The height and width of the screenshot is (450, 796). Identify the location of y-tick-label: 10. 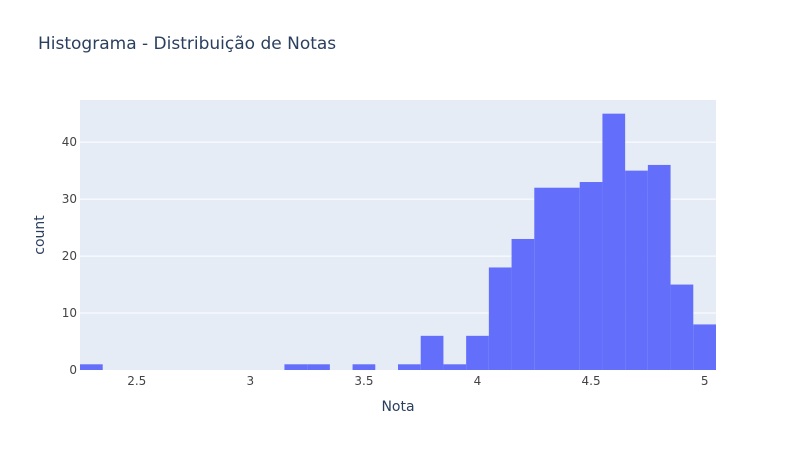
(69, 313).